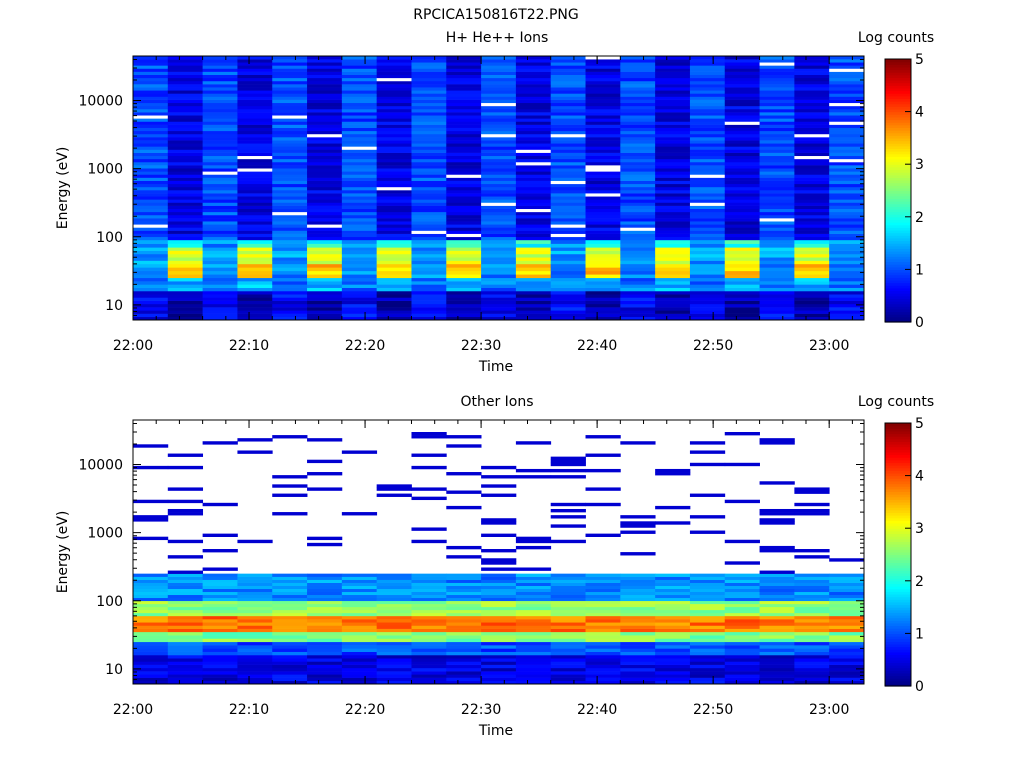 The image size is (1024, 772). Describe the element at coordinates (481, 346) in the screenshot. I see `x-tick-label: 22:30` at that location.